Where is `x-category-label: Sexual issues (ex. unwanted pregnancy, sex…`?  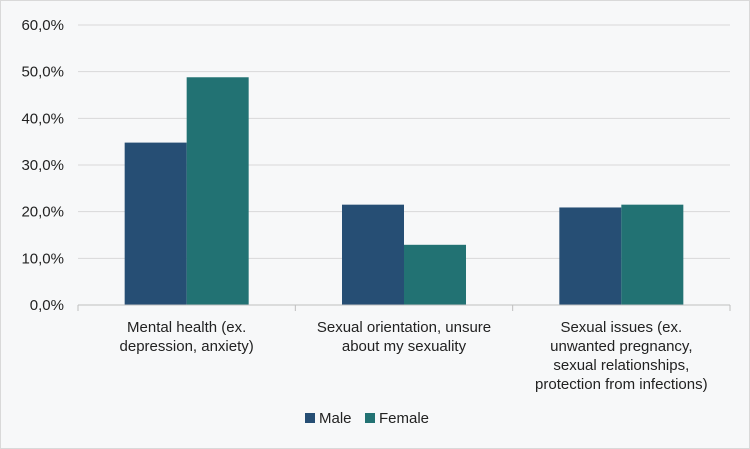
x-category-label: Sexual issues (ex. unwanted pregnancy, sex… is located at coordinates (621, 356).